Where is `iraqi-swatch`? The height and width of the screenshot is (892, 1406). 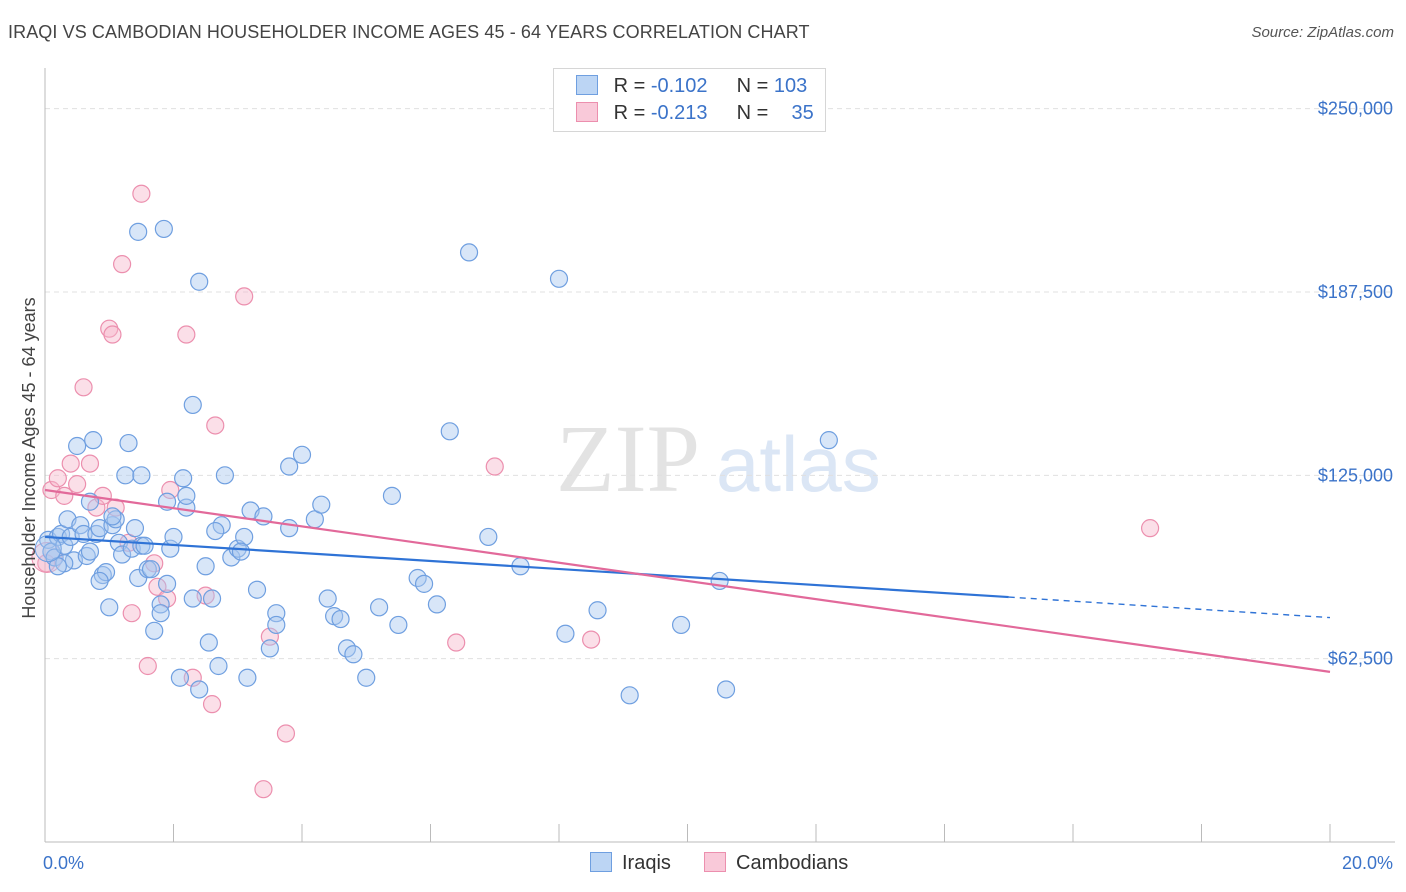 iraqi-swatch is located at coordinates (587, 85).